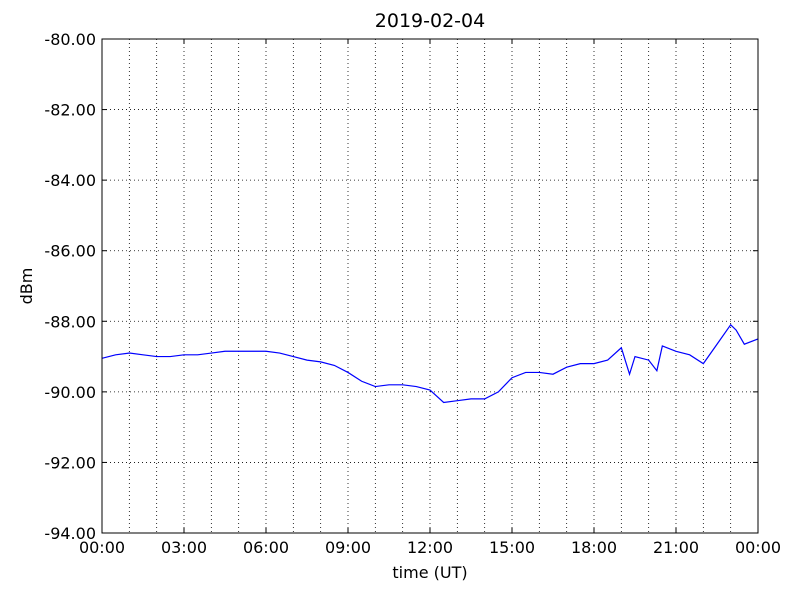 The image size is (800, 600). I want to click on x-tick-label: 18:00, so click(594, 547).